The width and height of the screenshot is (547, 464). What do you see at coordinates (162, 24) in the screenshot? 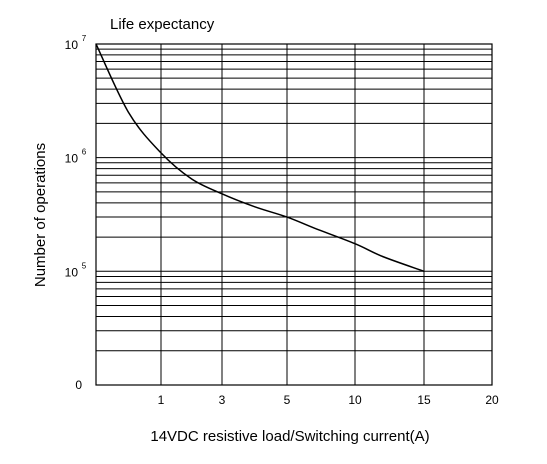
I see `chart-title: Life expectancy` at bounding box center [162, 24].